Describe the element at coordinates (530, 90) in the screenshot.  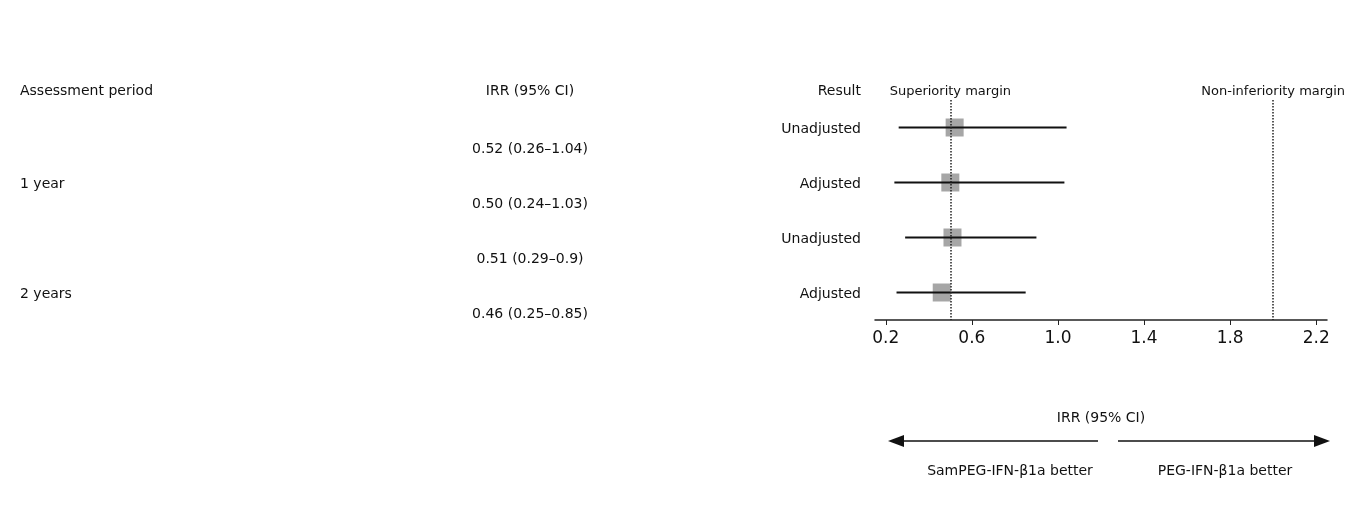
I see `text: IRR (95% CI)` at that location.